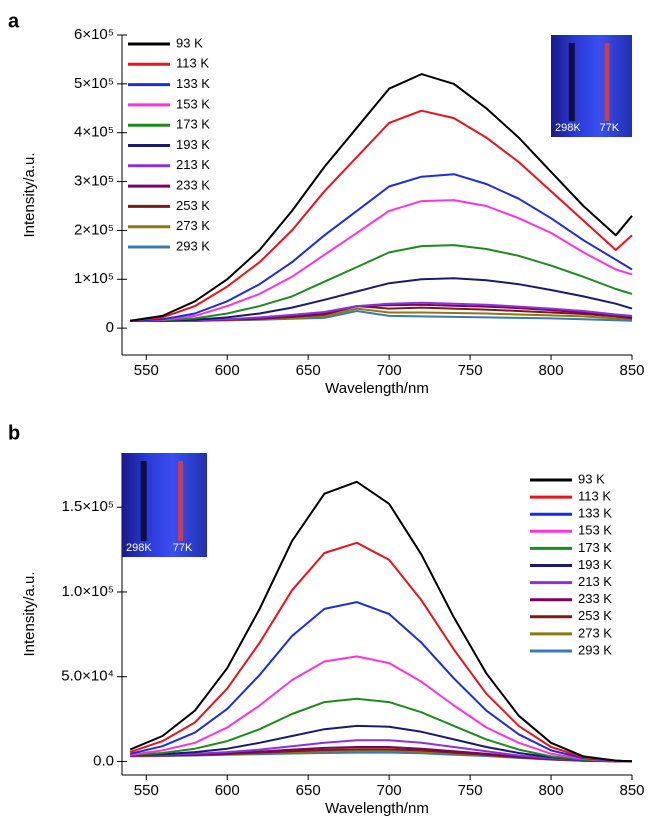 The width and height of the screenshot is (649, 839). Describe the element at coordinates (94, 229) in the screenshot. I see `y-tick-label: 2×10⁵` at that location.